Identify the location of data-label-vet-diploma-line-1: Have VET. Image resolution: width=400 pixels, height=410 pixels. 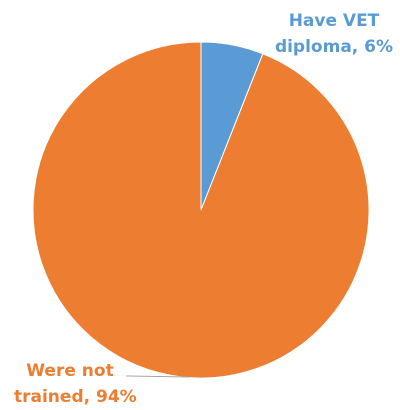
(334, 21).